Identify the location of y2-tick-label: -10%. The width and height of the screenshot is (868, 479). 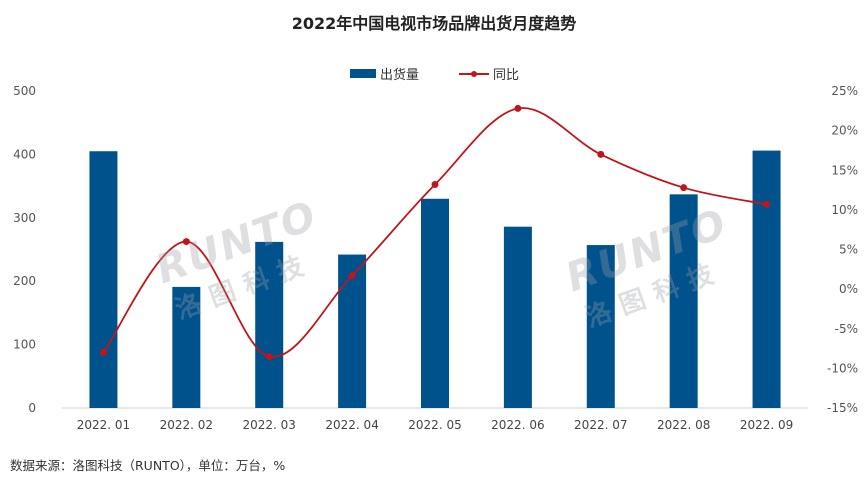
(842, 368).